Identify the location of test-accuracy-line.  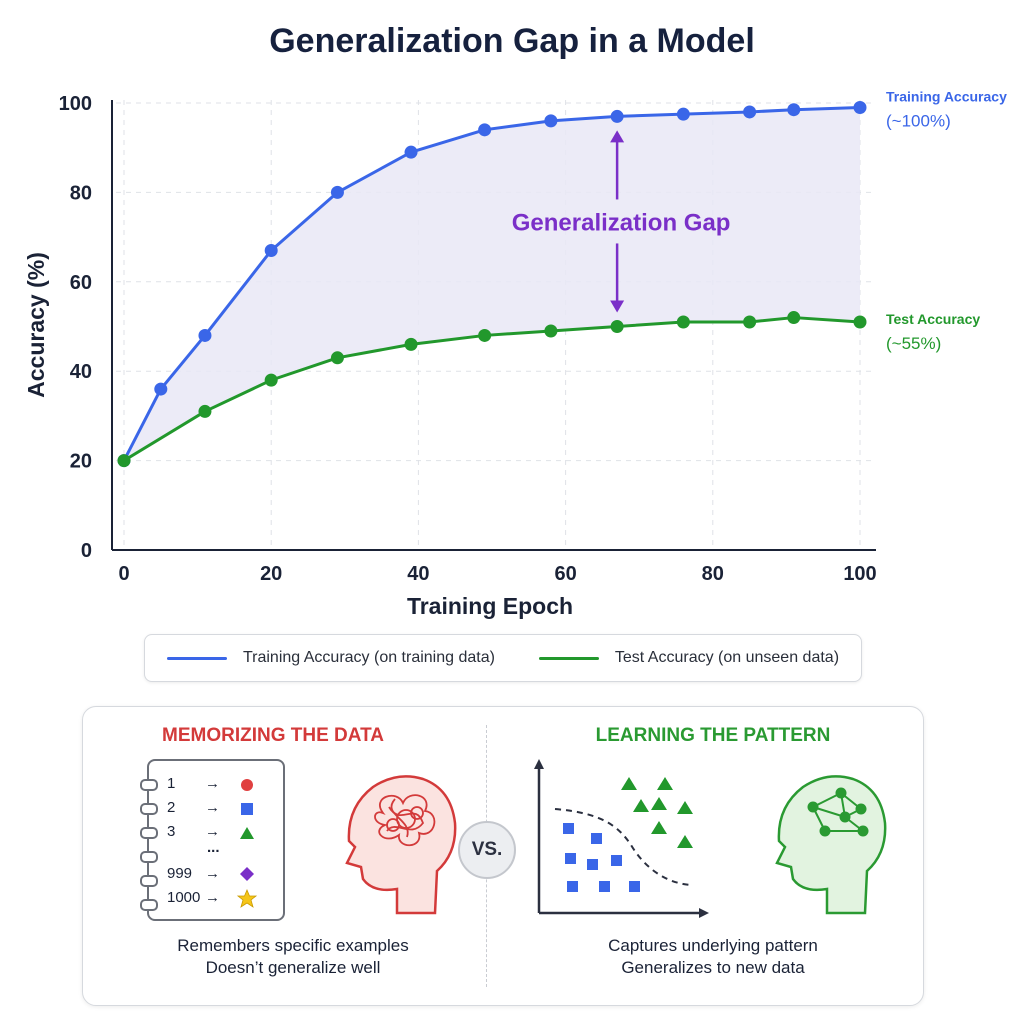
(492, 389).